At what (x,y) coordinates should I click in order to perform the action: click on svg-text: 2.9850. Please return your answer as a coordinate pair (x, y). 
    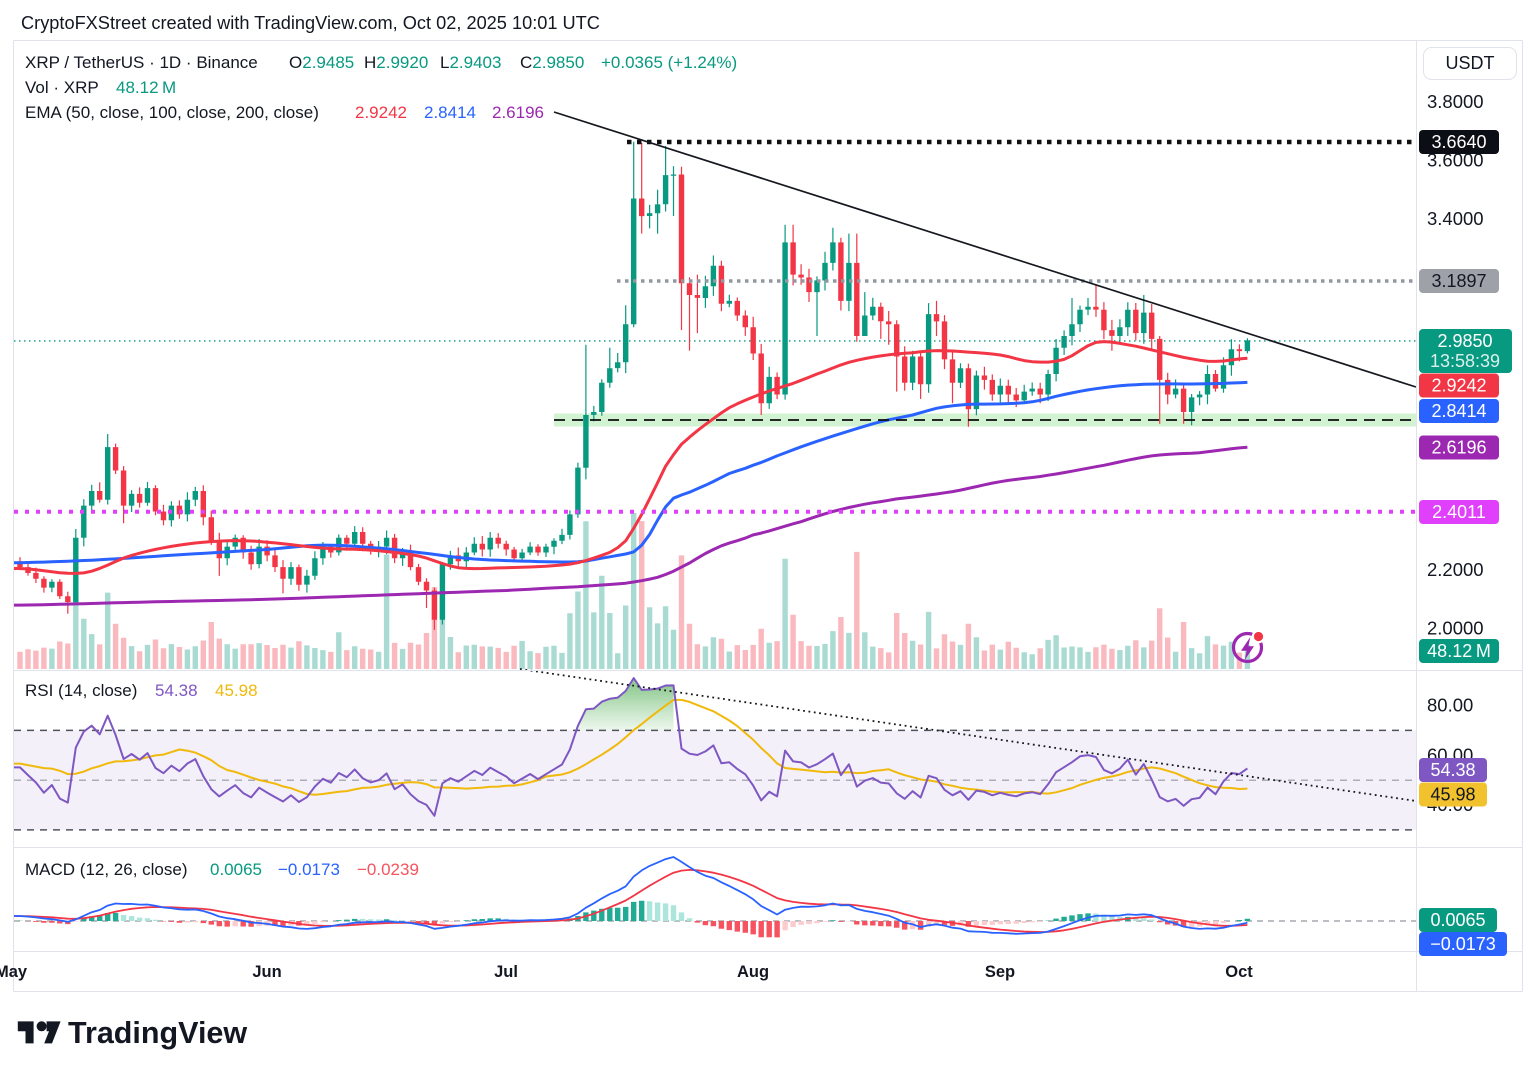
    Looking at the image, I should click on (1464, 341).